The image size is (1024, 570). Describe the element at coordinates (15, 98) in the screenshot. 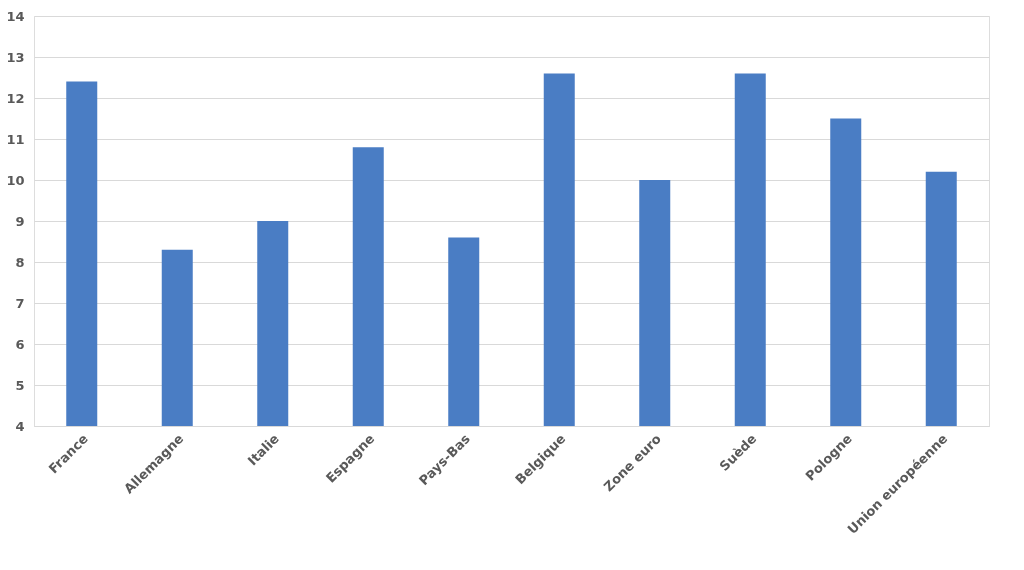

I see `y-tick-label: 12` at that location.